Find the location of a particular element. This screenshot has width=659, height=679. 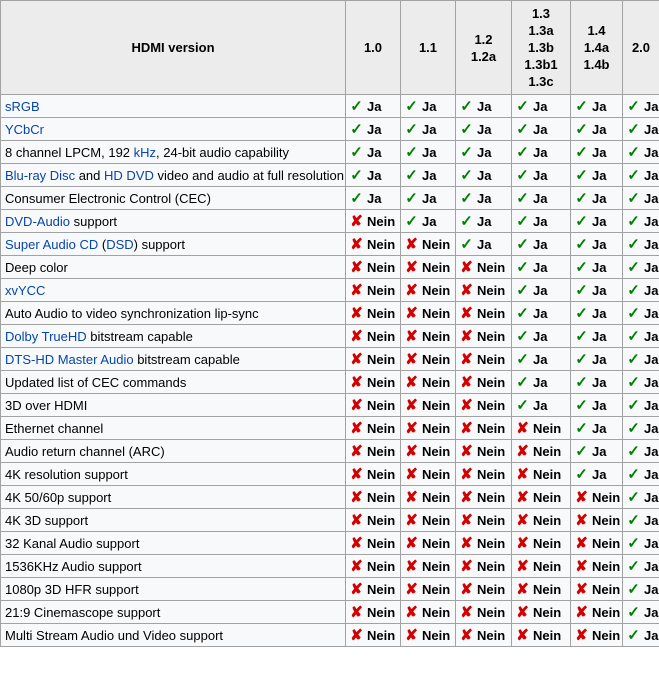

feature-text: ) support is located at coordinates (159, 244).